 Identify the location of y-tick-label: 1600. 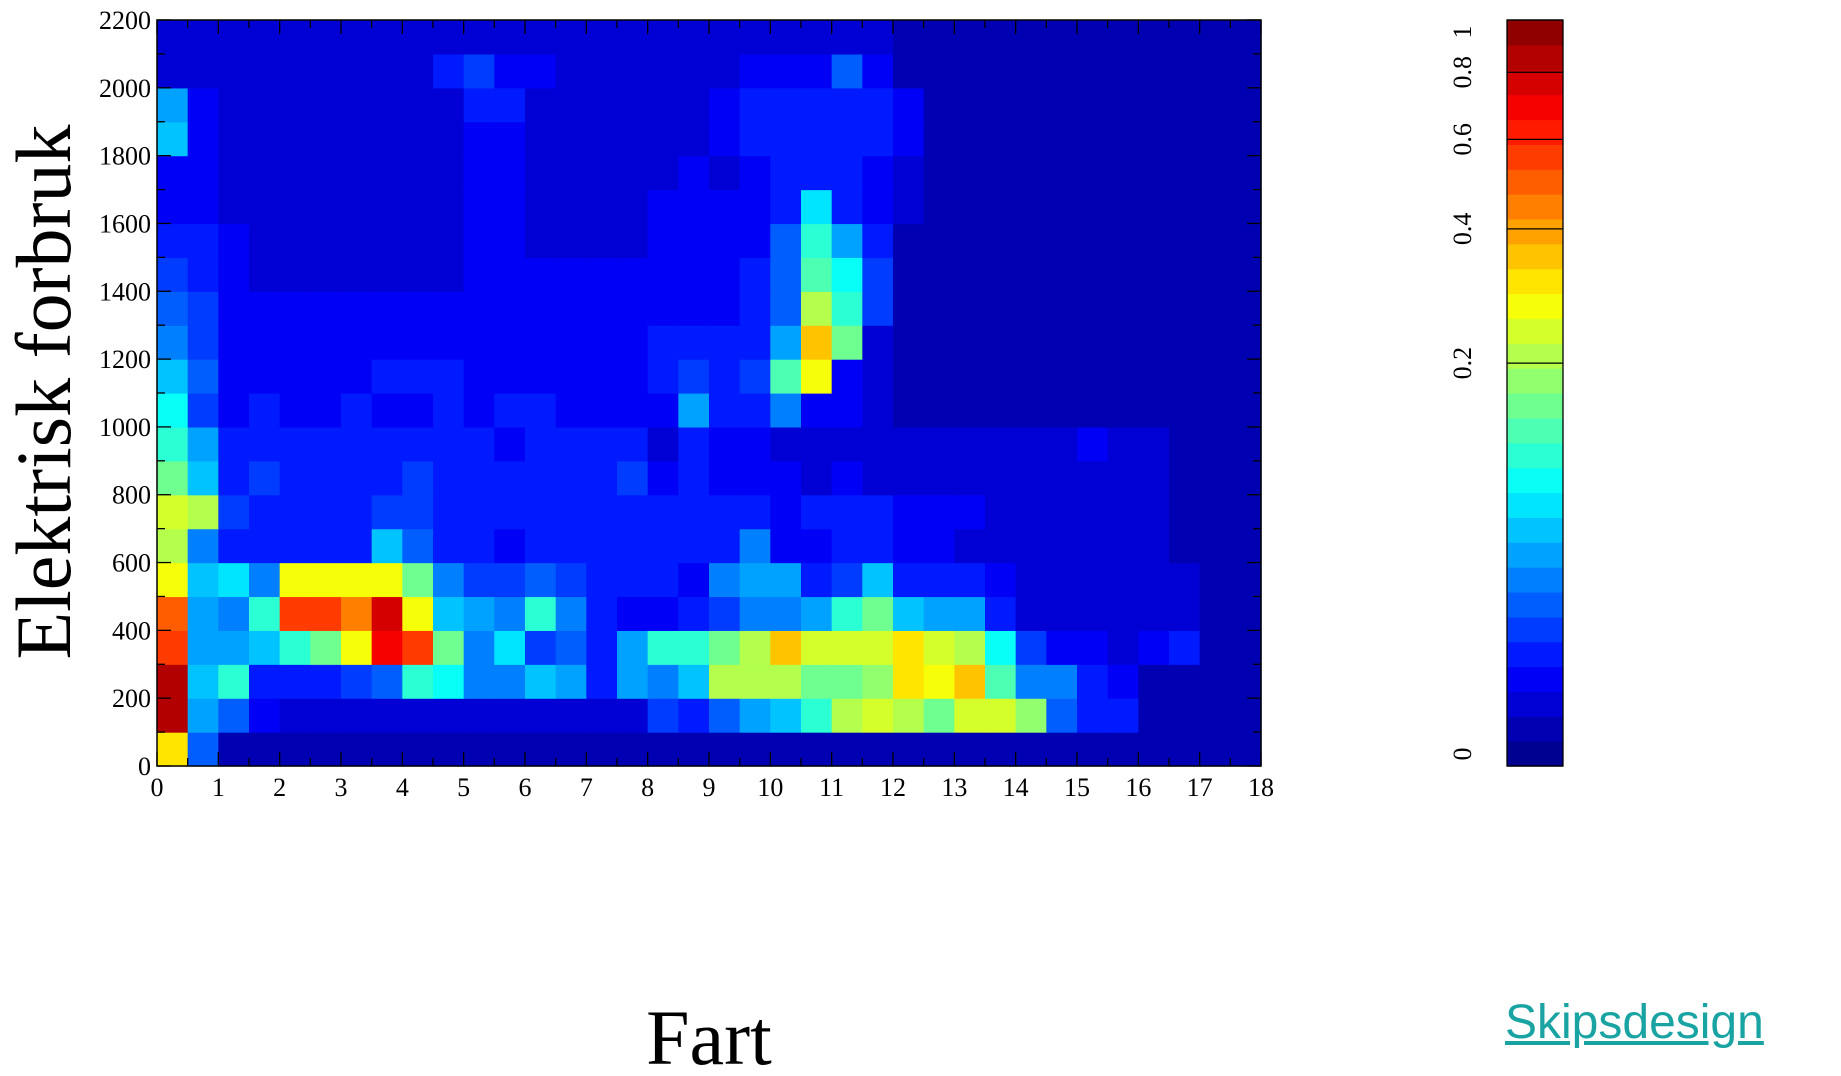
(125, 223).